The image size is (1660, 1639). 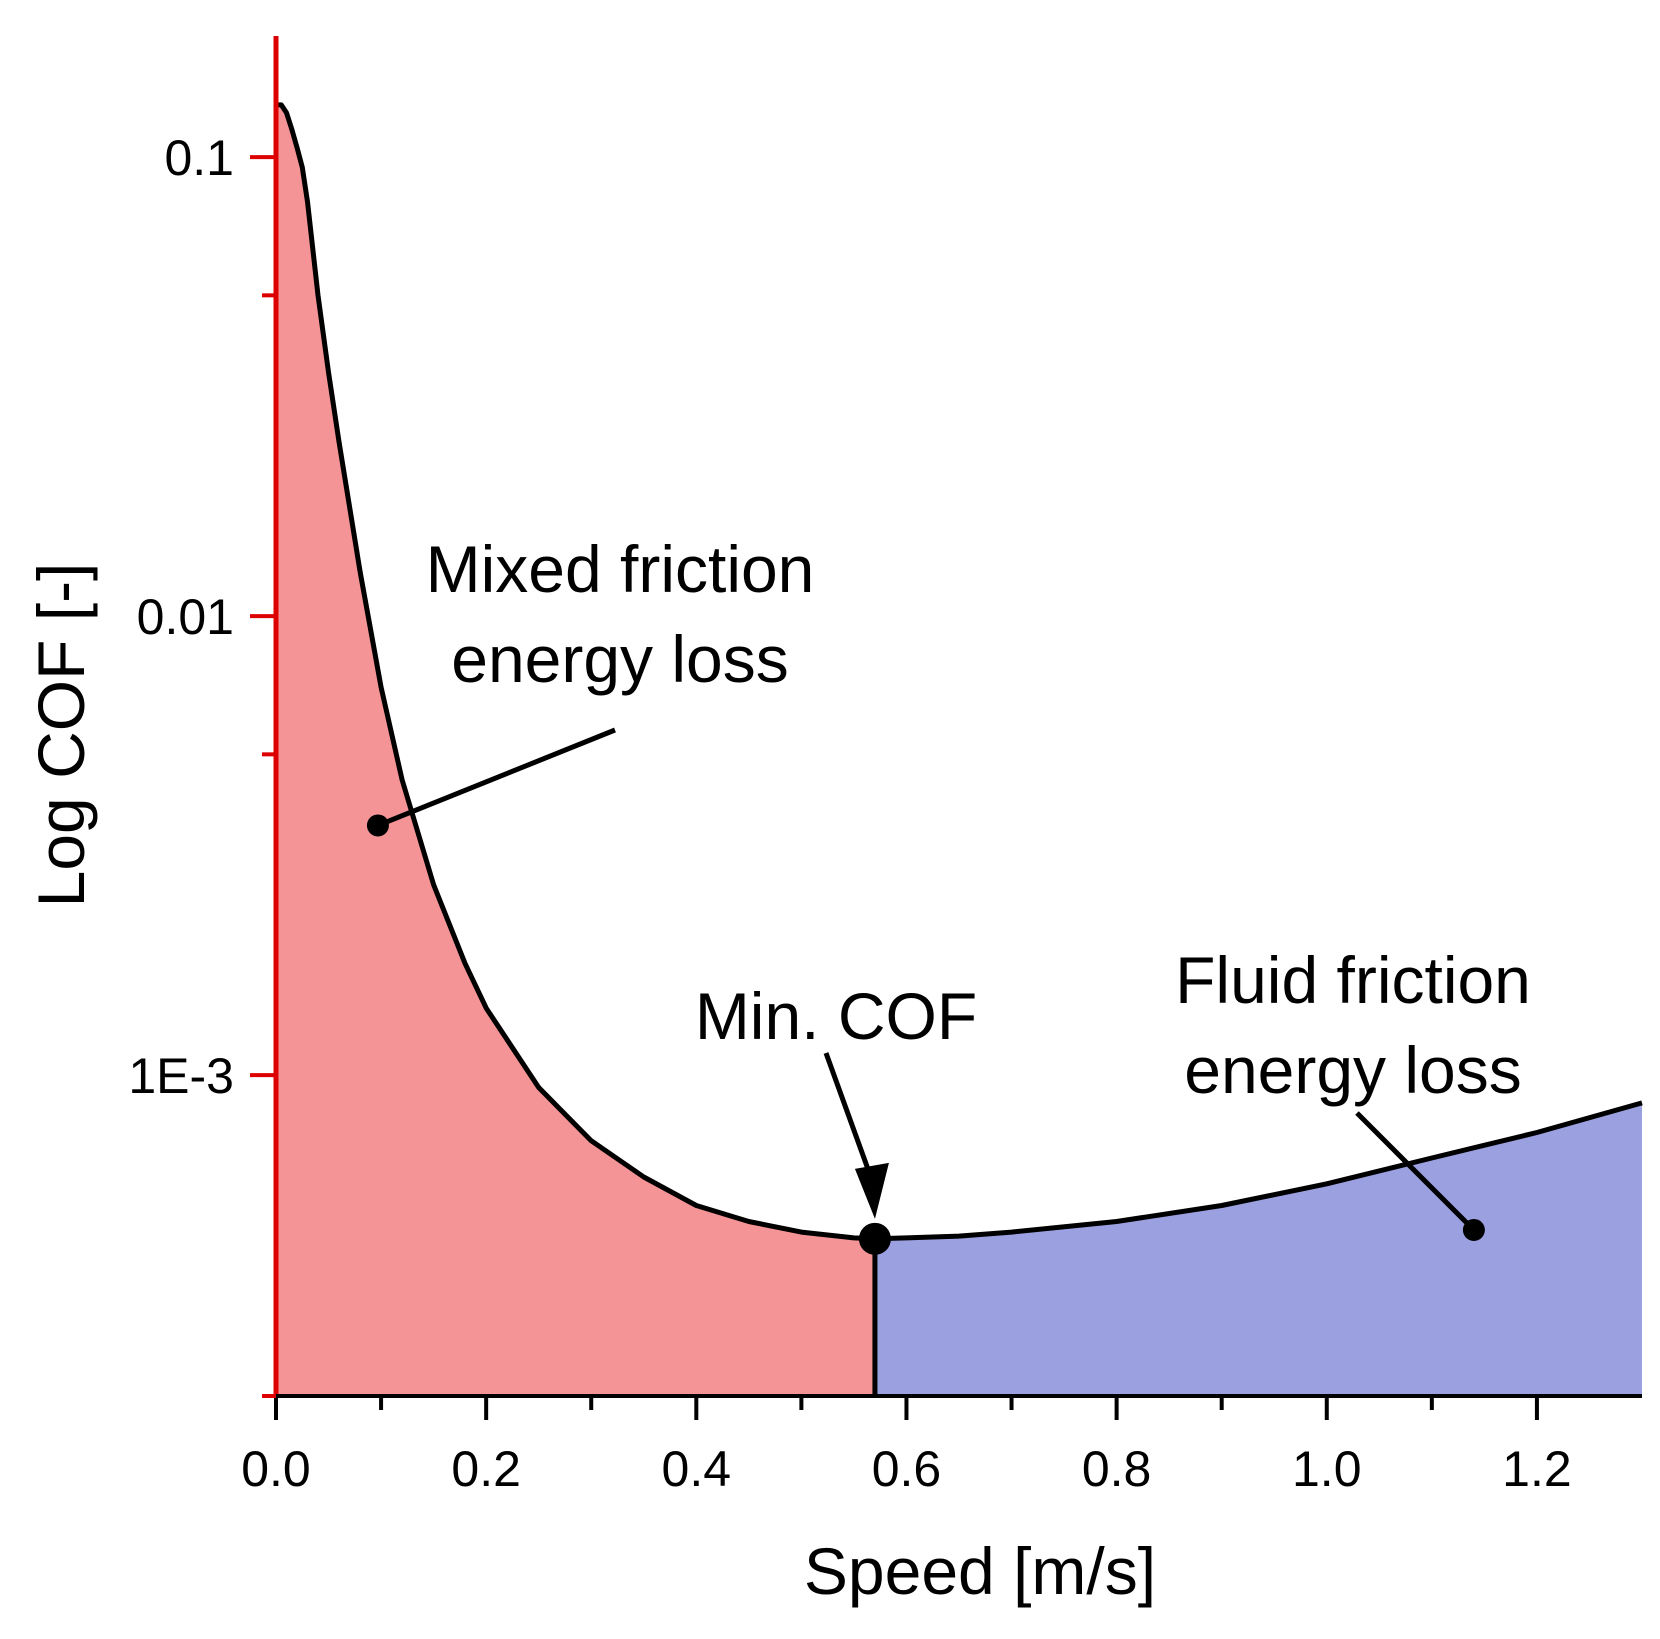 What do you see at coordinates (871, 1190) in the screenshot?
I see `min-cof-arrowhead` at bounding box center [871, 1190].